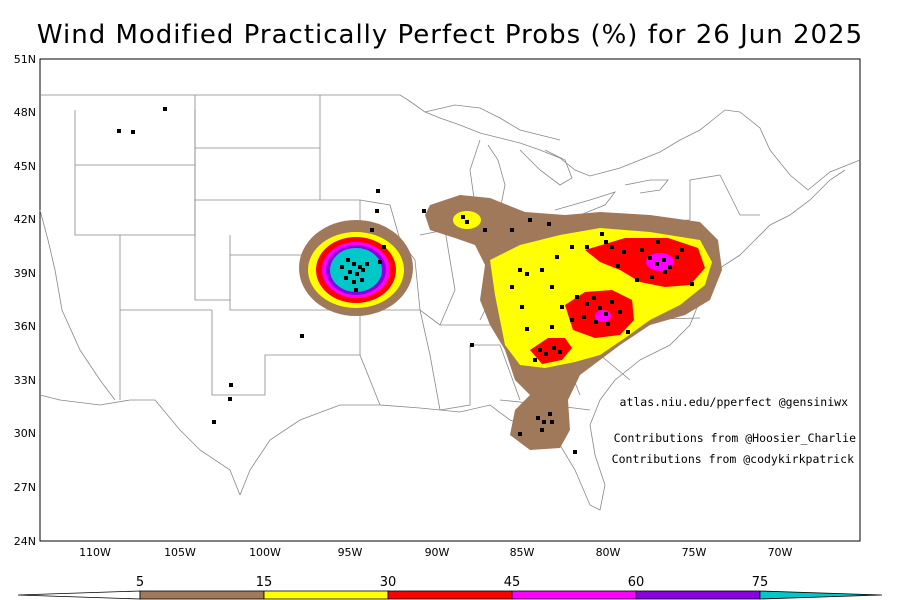 Image resolution: width=900 pixels, height=600 pixels. Describe the element at coordinates (780, 552) in the screenshot. I see `lon-tick-label: 70W` at that location.